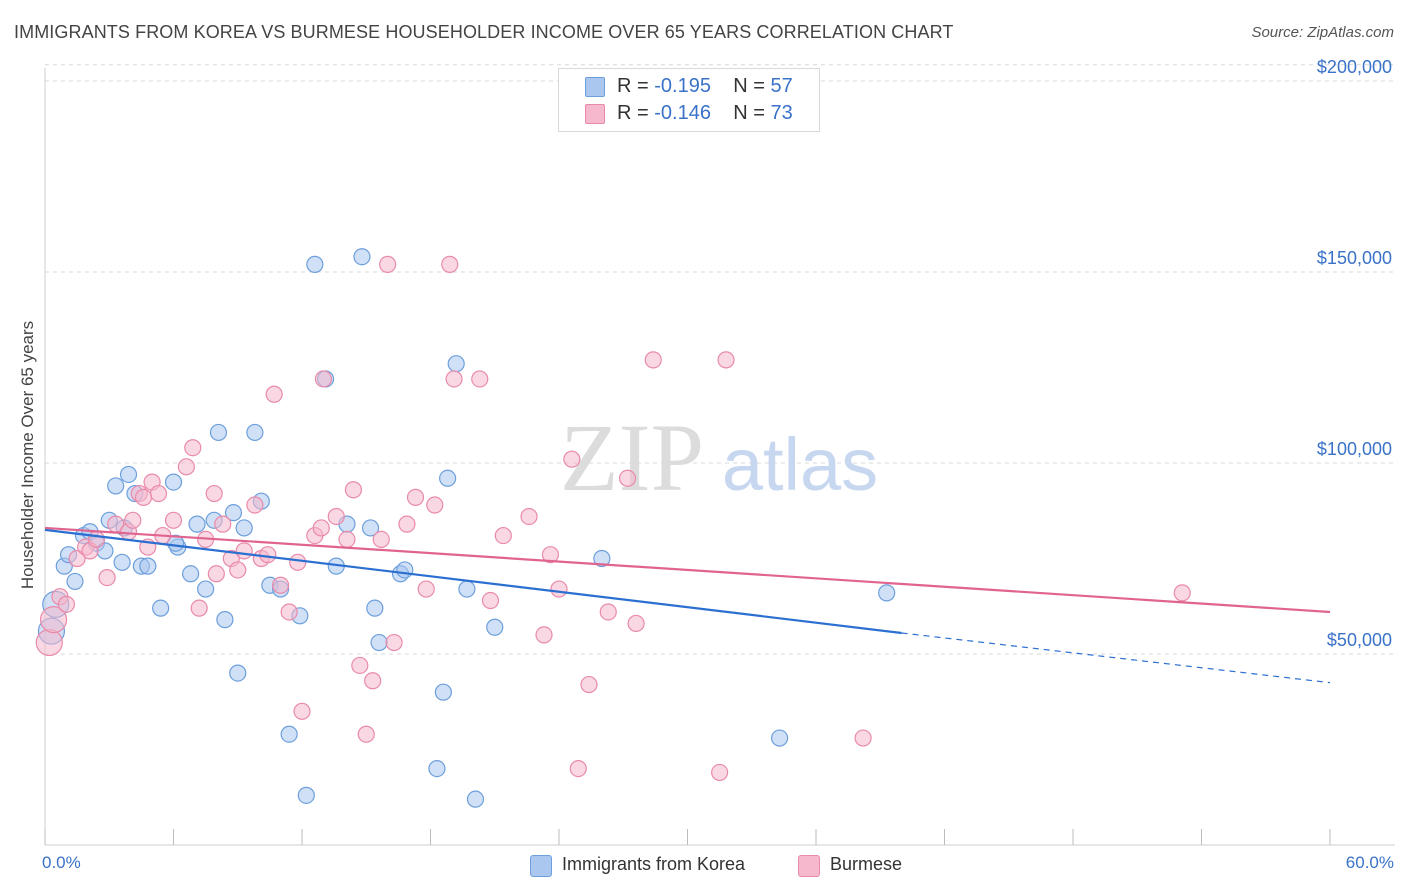 The height and width of the screenshot is (892, 1406). What do you see at coordinates (1354, 449) in the screenshot?
I see `y-tick-label-100000: $100,000` at bounding box center [1354, 449].